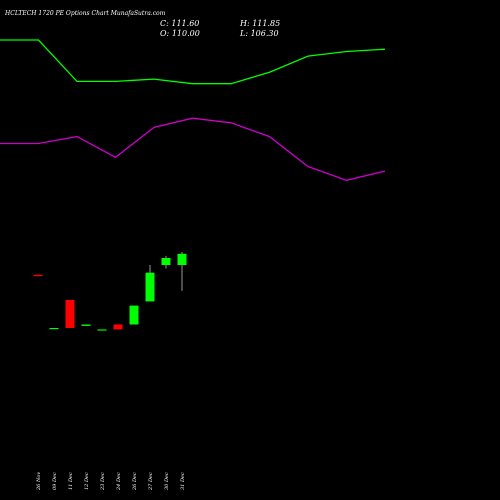 The width and height of the screenshot is (500, 500). What do you see at coordinates (55, 481) in the screenshot?
I see `x-tick-label: 09 Dec` at bounding box center [55, 481].